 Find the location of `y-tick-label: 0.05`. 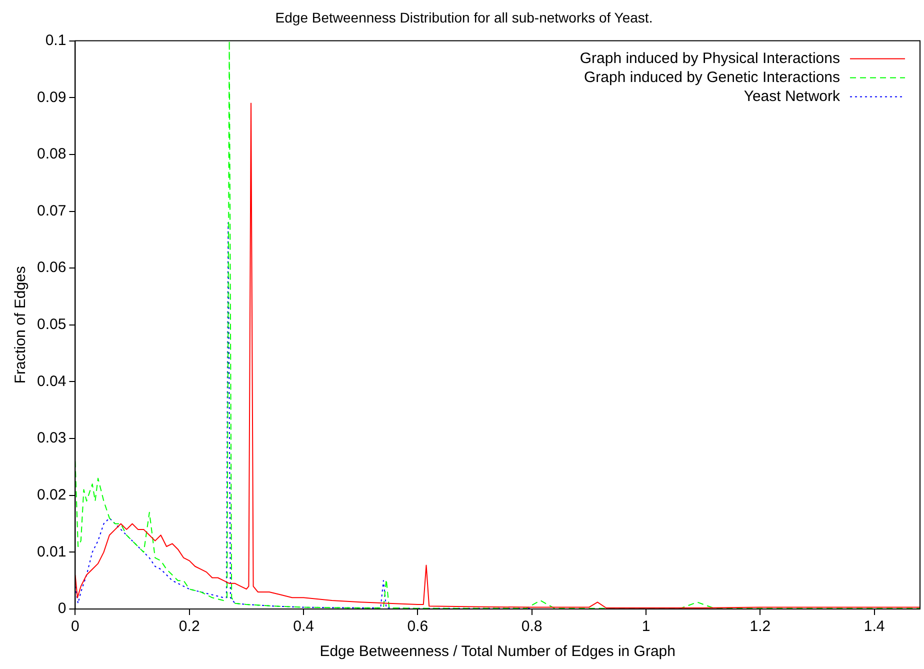

y-tick-label: 0.05 is located at coordinates (51, 325).